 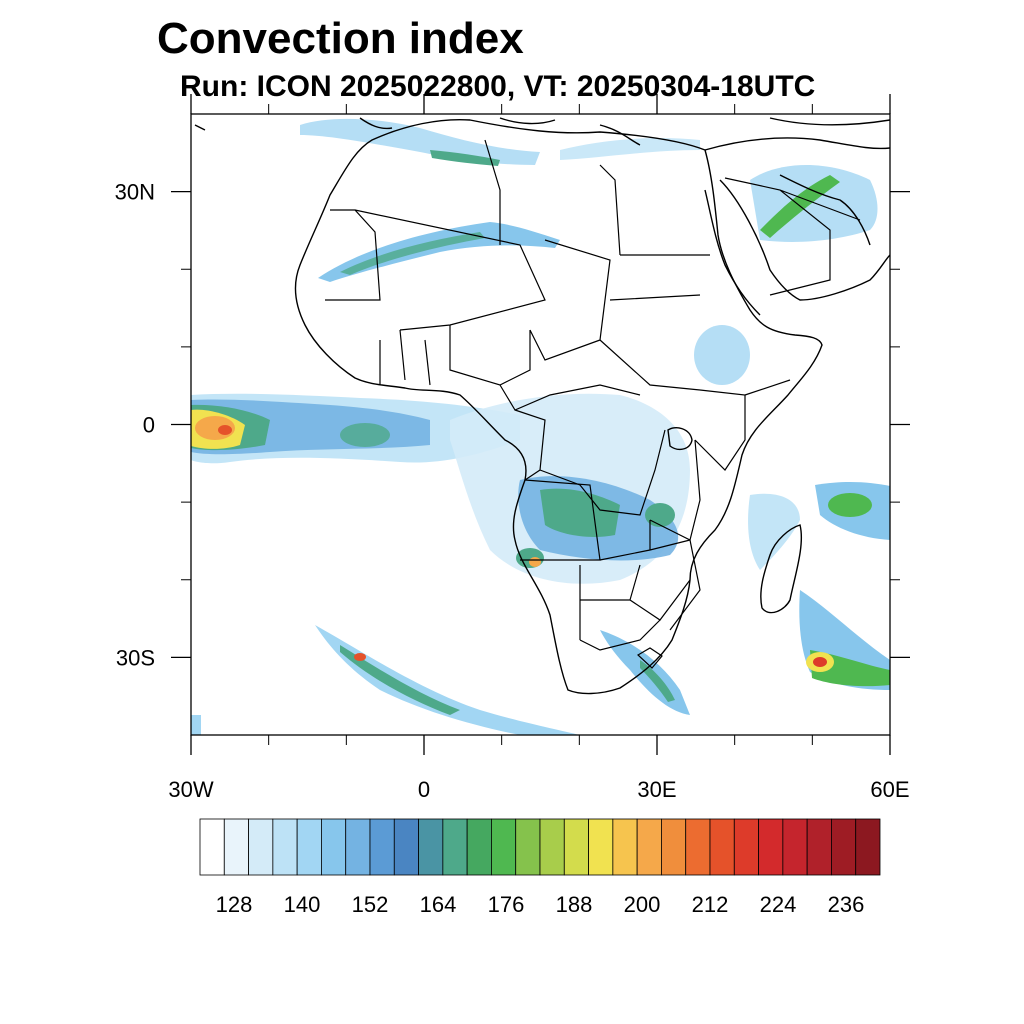 What do you see at coordinates (657, 681) in the screenshot?
I see `convection-southeast-core` at bounding box center [657, 681].